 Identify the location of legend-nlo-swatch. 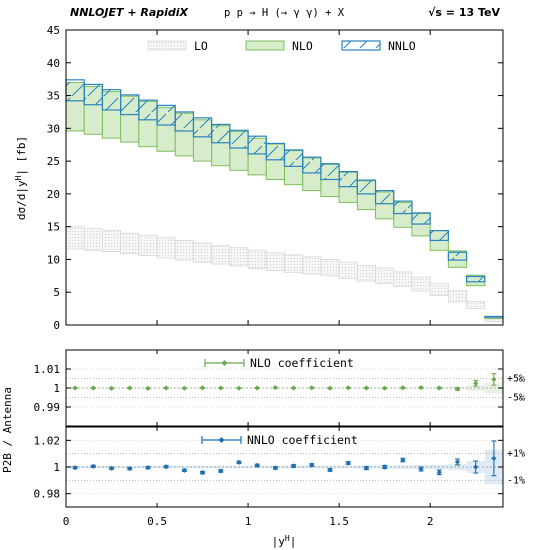
(265, 45).